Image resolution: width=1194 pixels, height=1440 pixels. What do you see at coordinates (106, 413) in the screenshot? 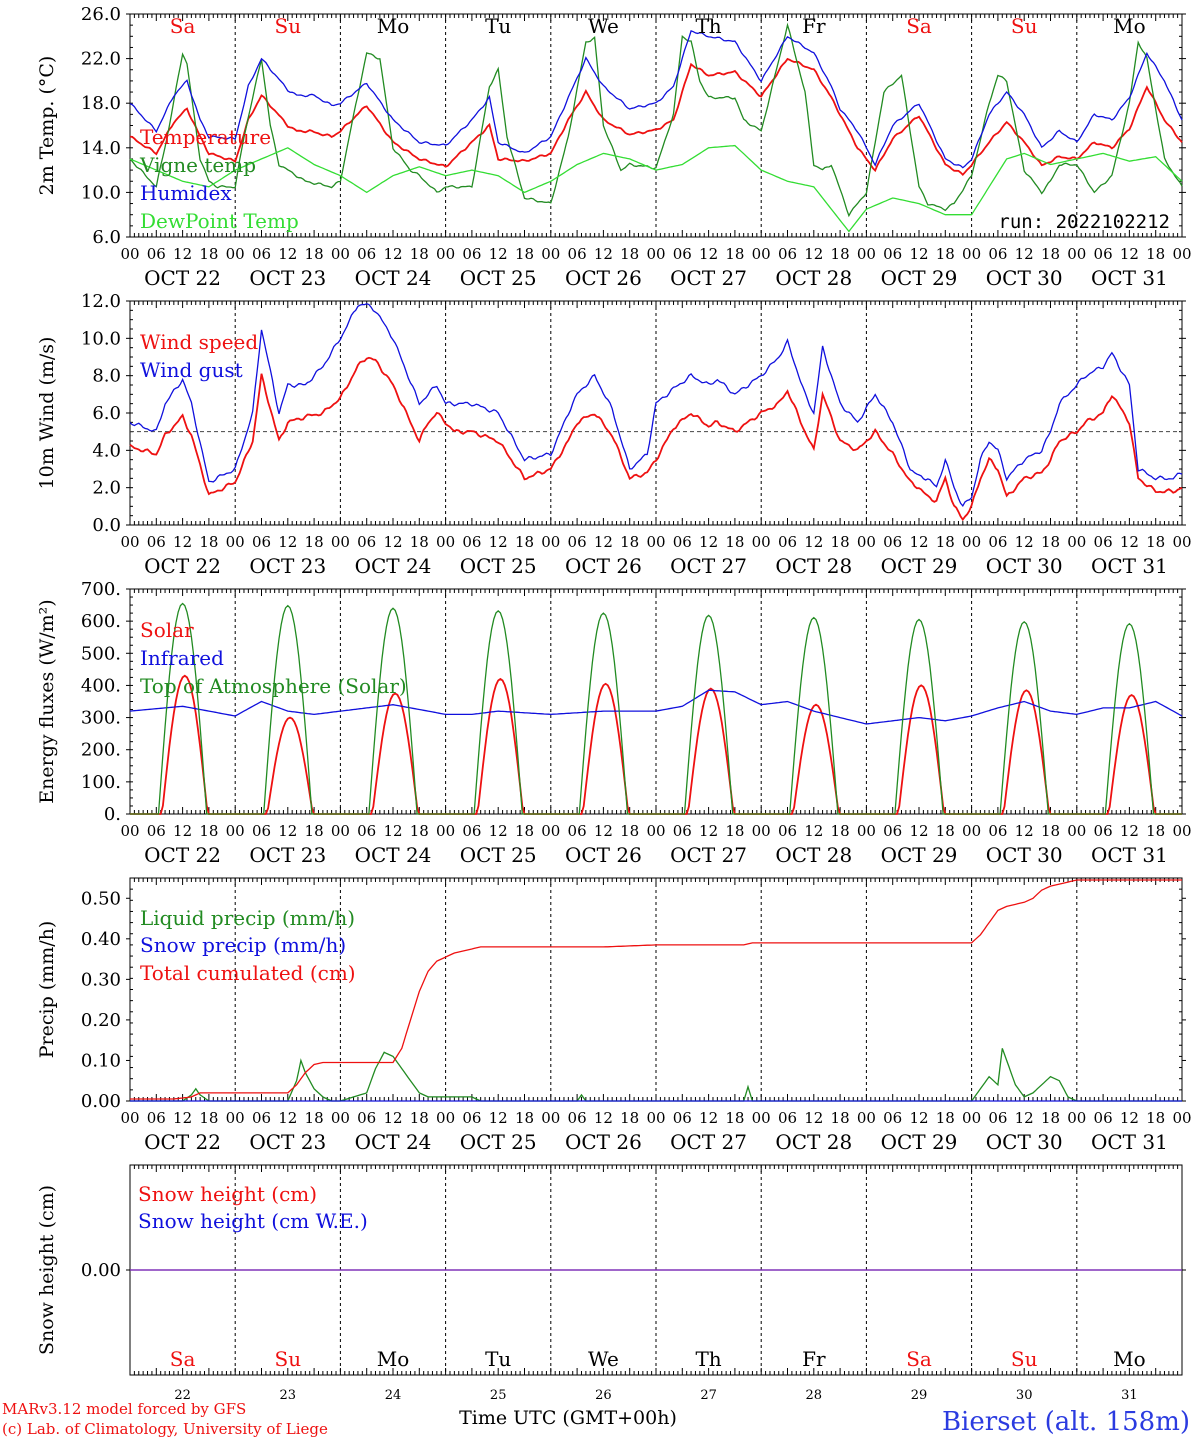
I see `y-tick-label: 6.0` at bounding box center [106, 413].